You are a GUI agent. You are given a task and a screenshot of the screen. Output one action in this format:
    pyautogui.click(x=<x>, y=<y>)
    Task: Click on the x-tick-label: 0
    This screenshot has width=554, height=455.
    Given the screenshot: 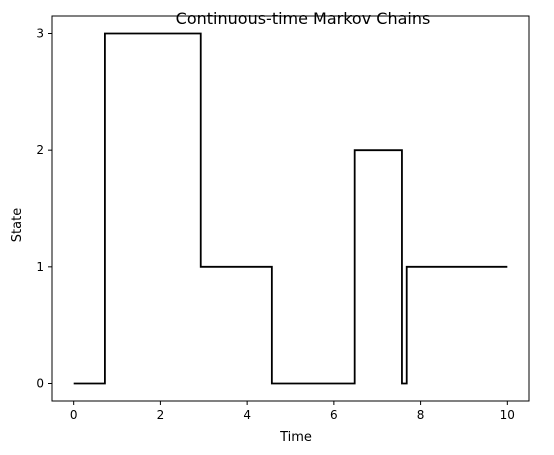 What is the action you would take?
    pyautogui.click(x=74, y=415)
    